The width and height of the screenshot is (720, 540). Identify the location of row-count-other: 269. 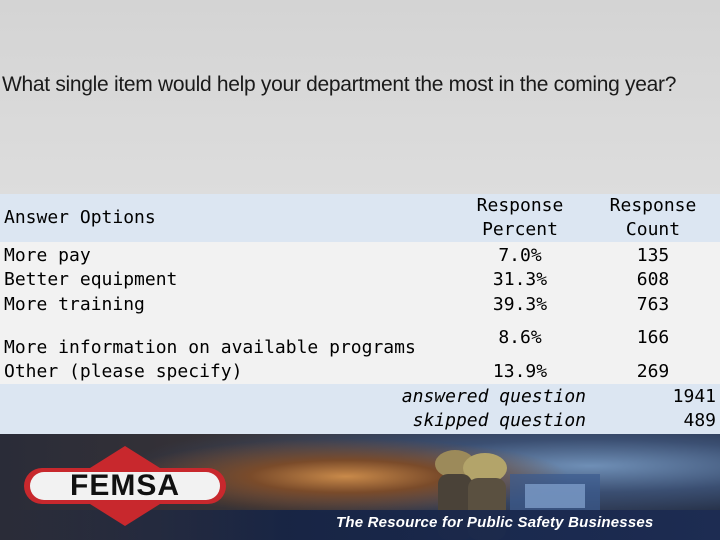
(653, 371).